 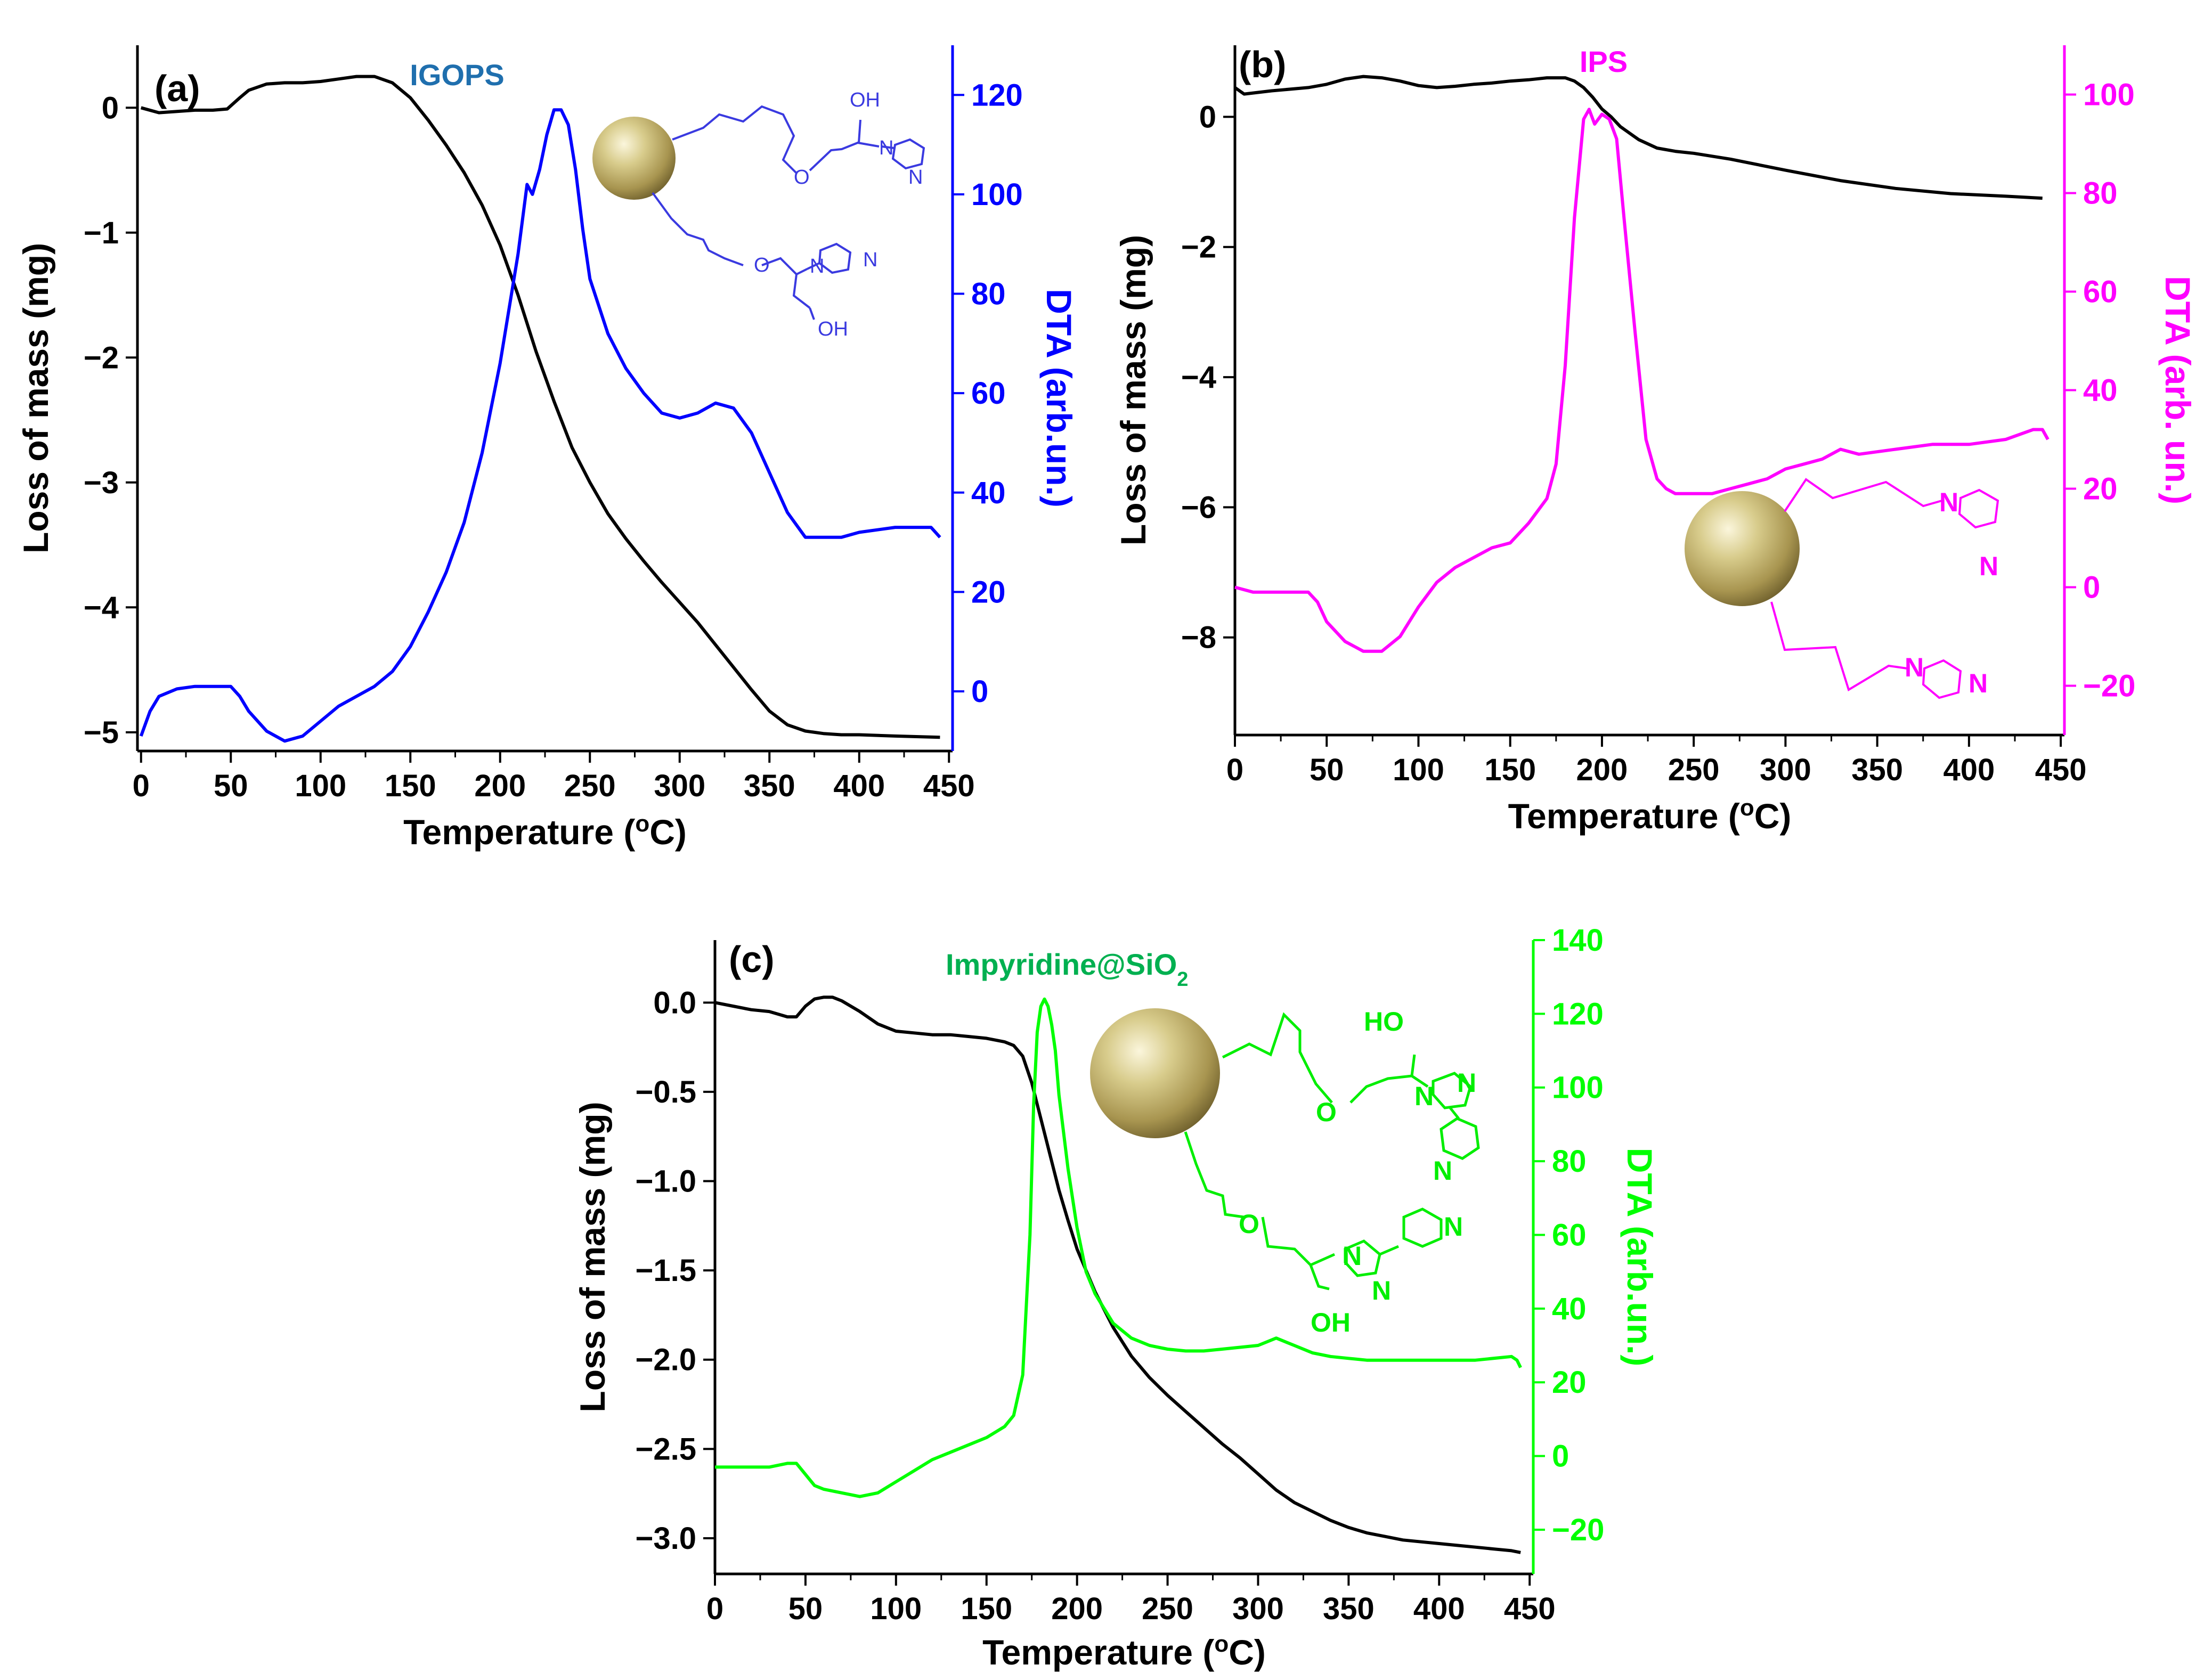 What do you see at coordinates (838, 214) in the screenshot?
I see `panel-a-structure-atoms: OH O N N O N N OH` at bounding box center [838, 214].